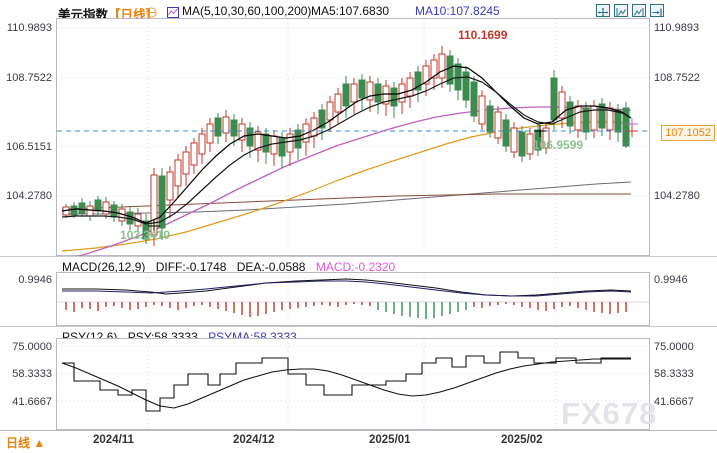 The height and width of the screenshot is (453, 717). I want to click on high-annotation: 110.1699, so click(483, 35).